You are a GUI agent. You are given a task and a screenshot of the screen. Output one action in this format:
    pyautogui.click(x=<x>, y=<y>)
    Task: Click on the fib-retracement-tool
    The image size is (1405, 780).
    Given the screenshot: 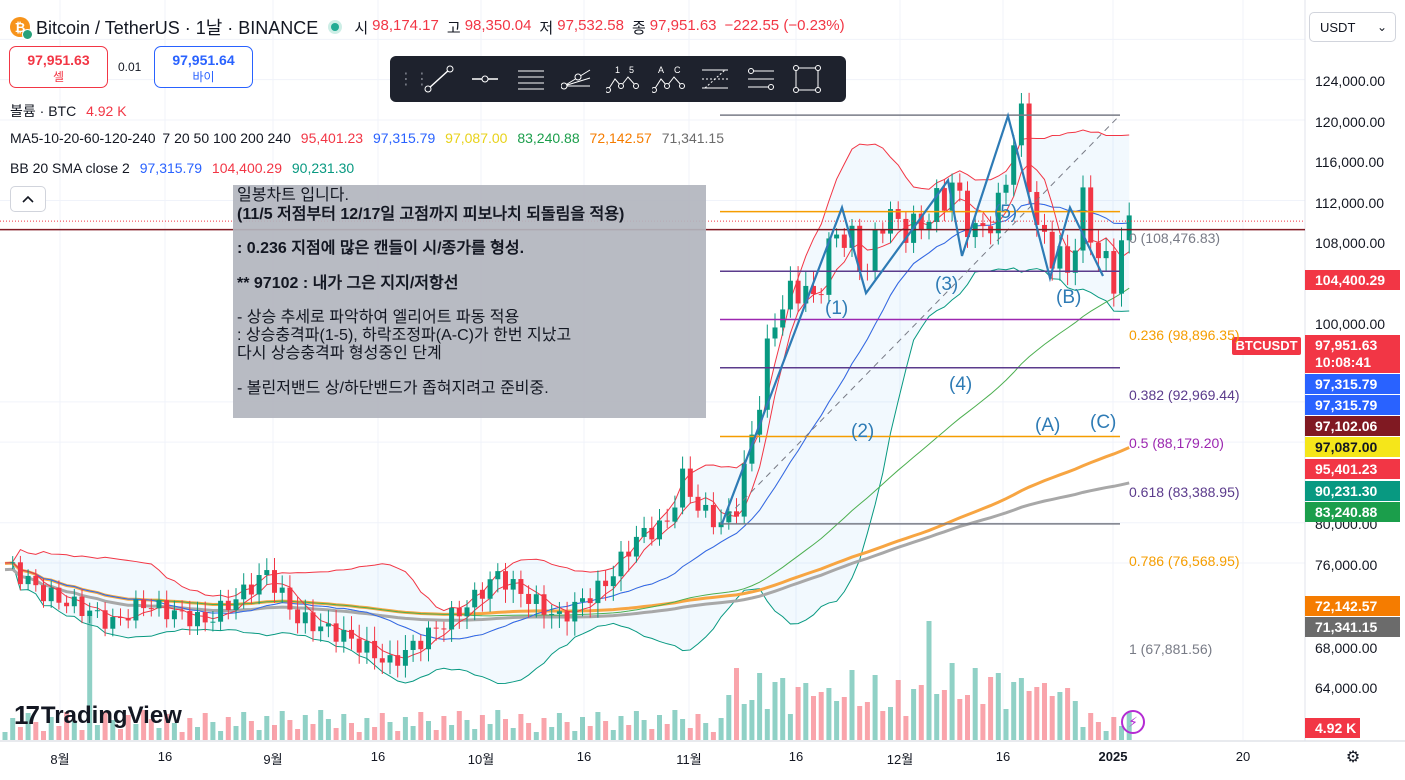 What is the action you would take?
    pyautogui.click(x=715, y=79)
    